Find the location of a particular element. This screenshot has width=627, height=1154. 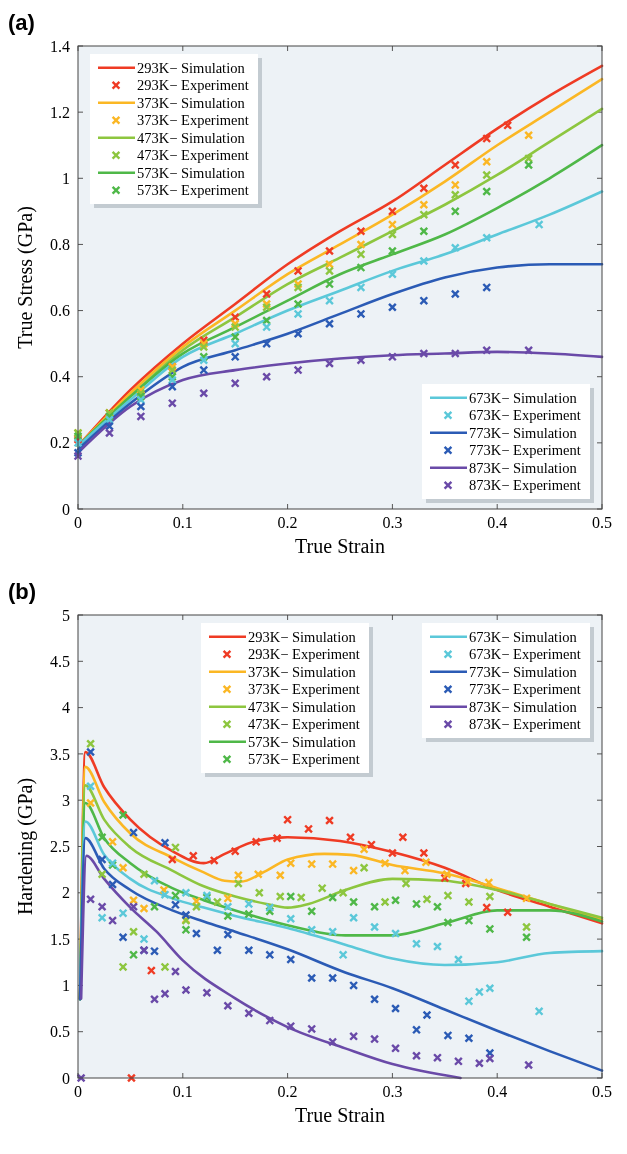

y-tick-label: 5 is located at coordinates (66, 615).